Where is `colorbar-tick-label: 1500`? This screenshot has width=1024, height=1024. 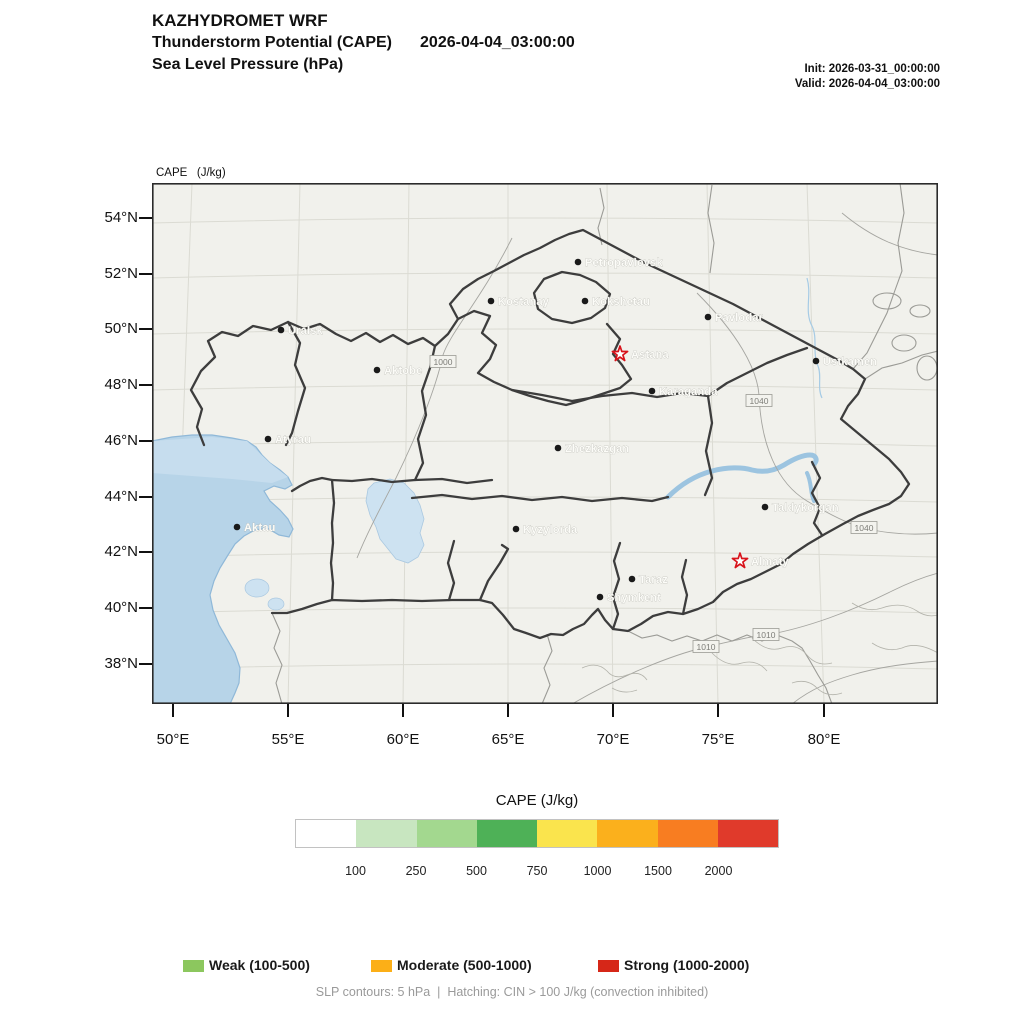
colorbar-tick-label: 1500 is located at coordinates (658, 871).